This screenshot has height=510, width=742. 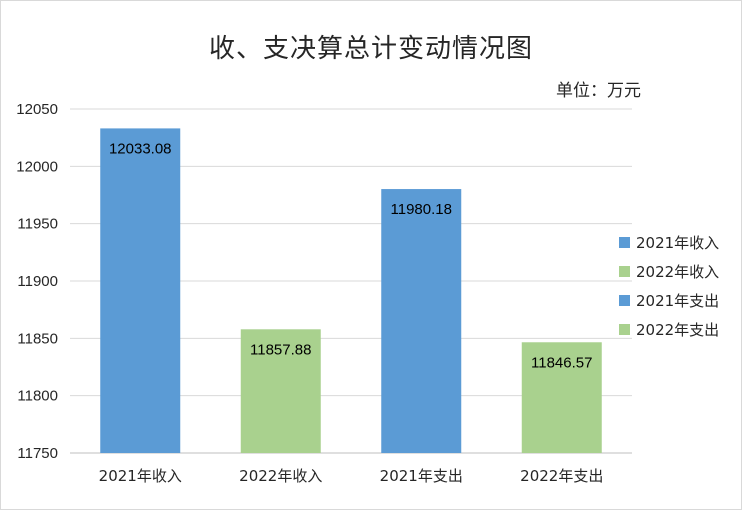 What do you see at coordinates (561, 476) in the screenshot?
I see `x-tick-label: 2022年支出` at bounding box center [561, 476].